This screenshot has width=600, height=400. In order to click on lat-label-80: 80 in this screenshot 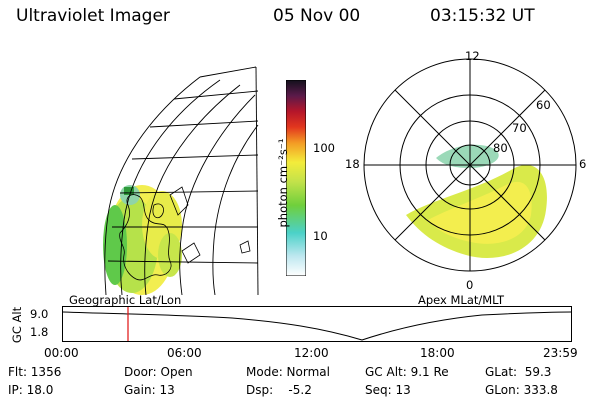, I will do `click(500, 148)`.